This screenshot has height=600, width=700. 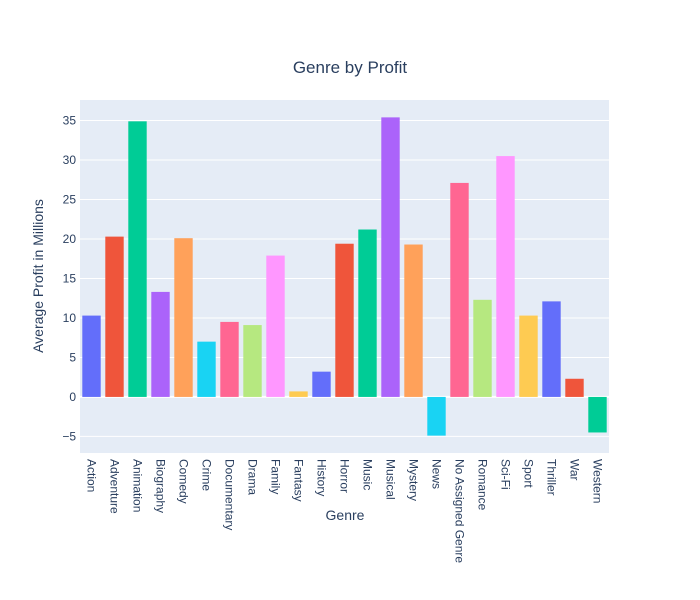 What do you see at coordinates (414, 480) in the screenshot?
I see `x-tick-label: Mystery` at bounding box center [414, 480].